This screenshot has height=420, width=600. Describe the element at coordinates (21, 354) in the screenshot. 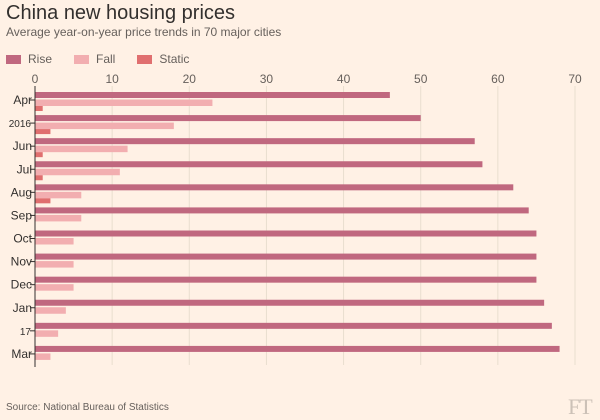

I see `category-label: Mar` at that location.